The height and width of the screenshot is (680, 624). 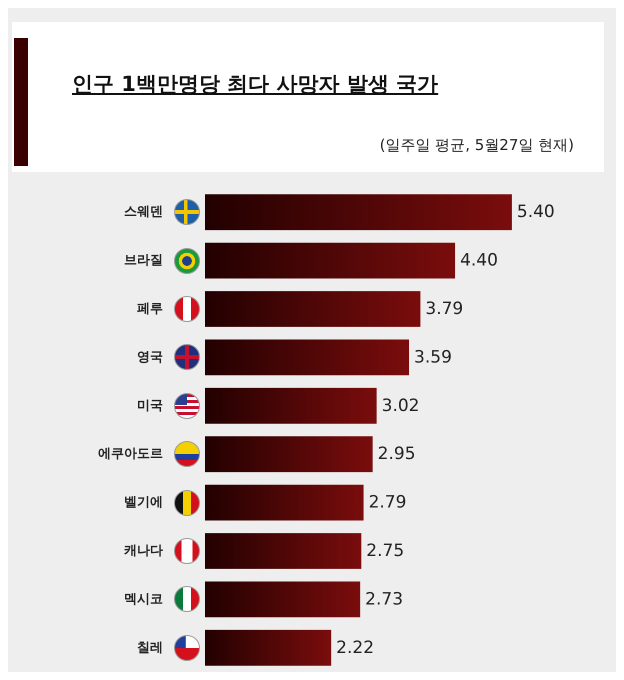 What do you see at coordinates (385, 551) in the screenshot?
I see `data-label: 2.75` at bounding box center [385, 551].